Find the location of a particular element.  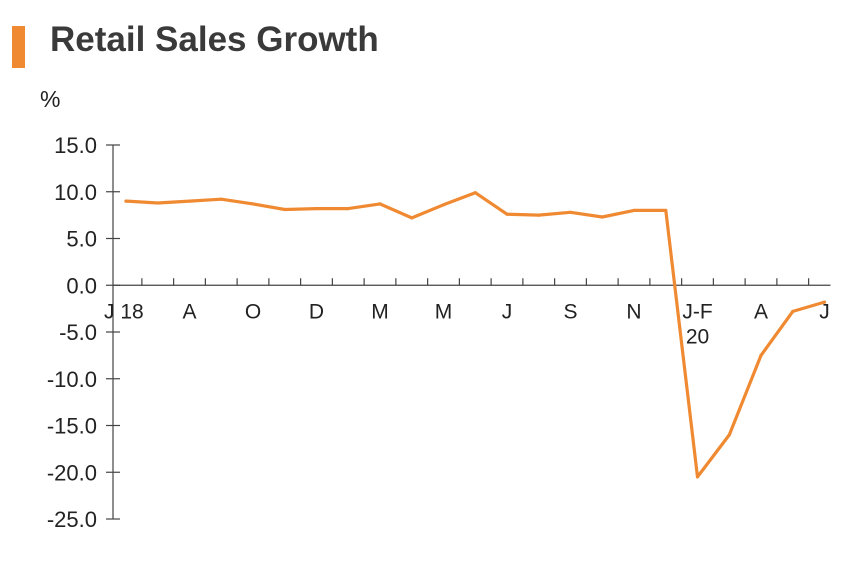

x-tick-label: J 18 is located at coordinates (124, 311).